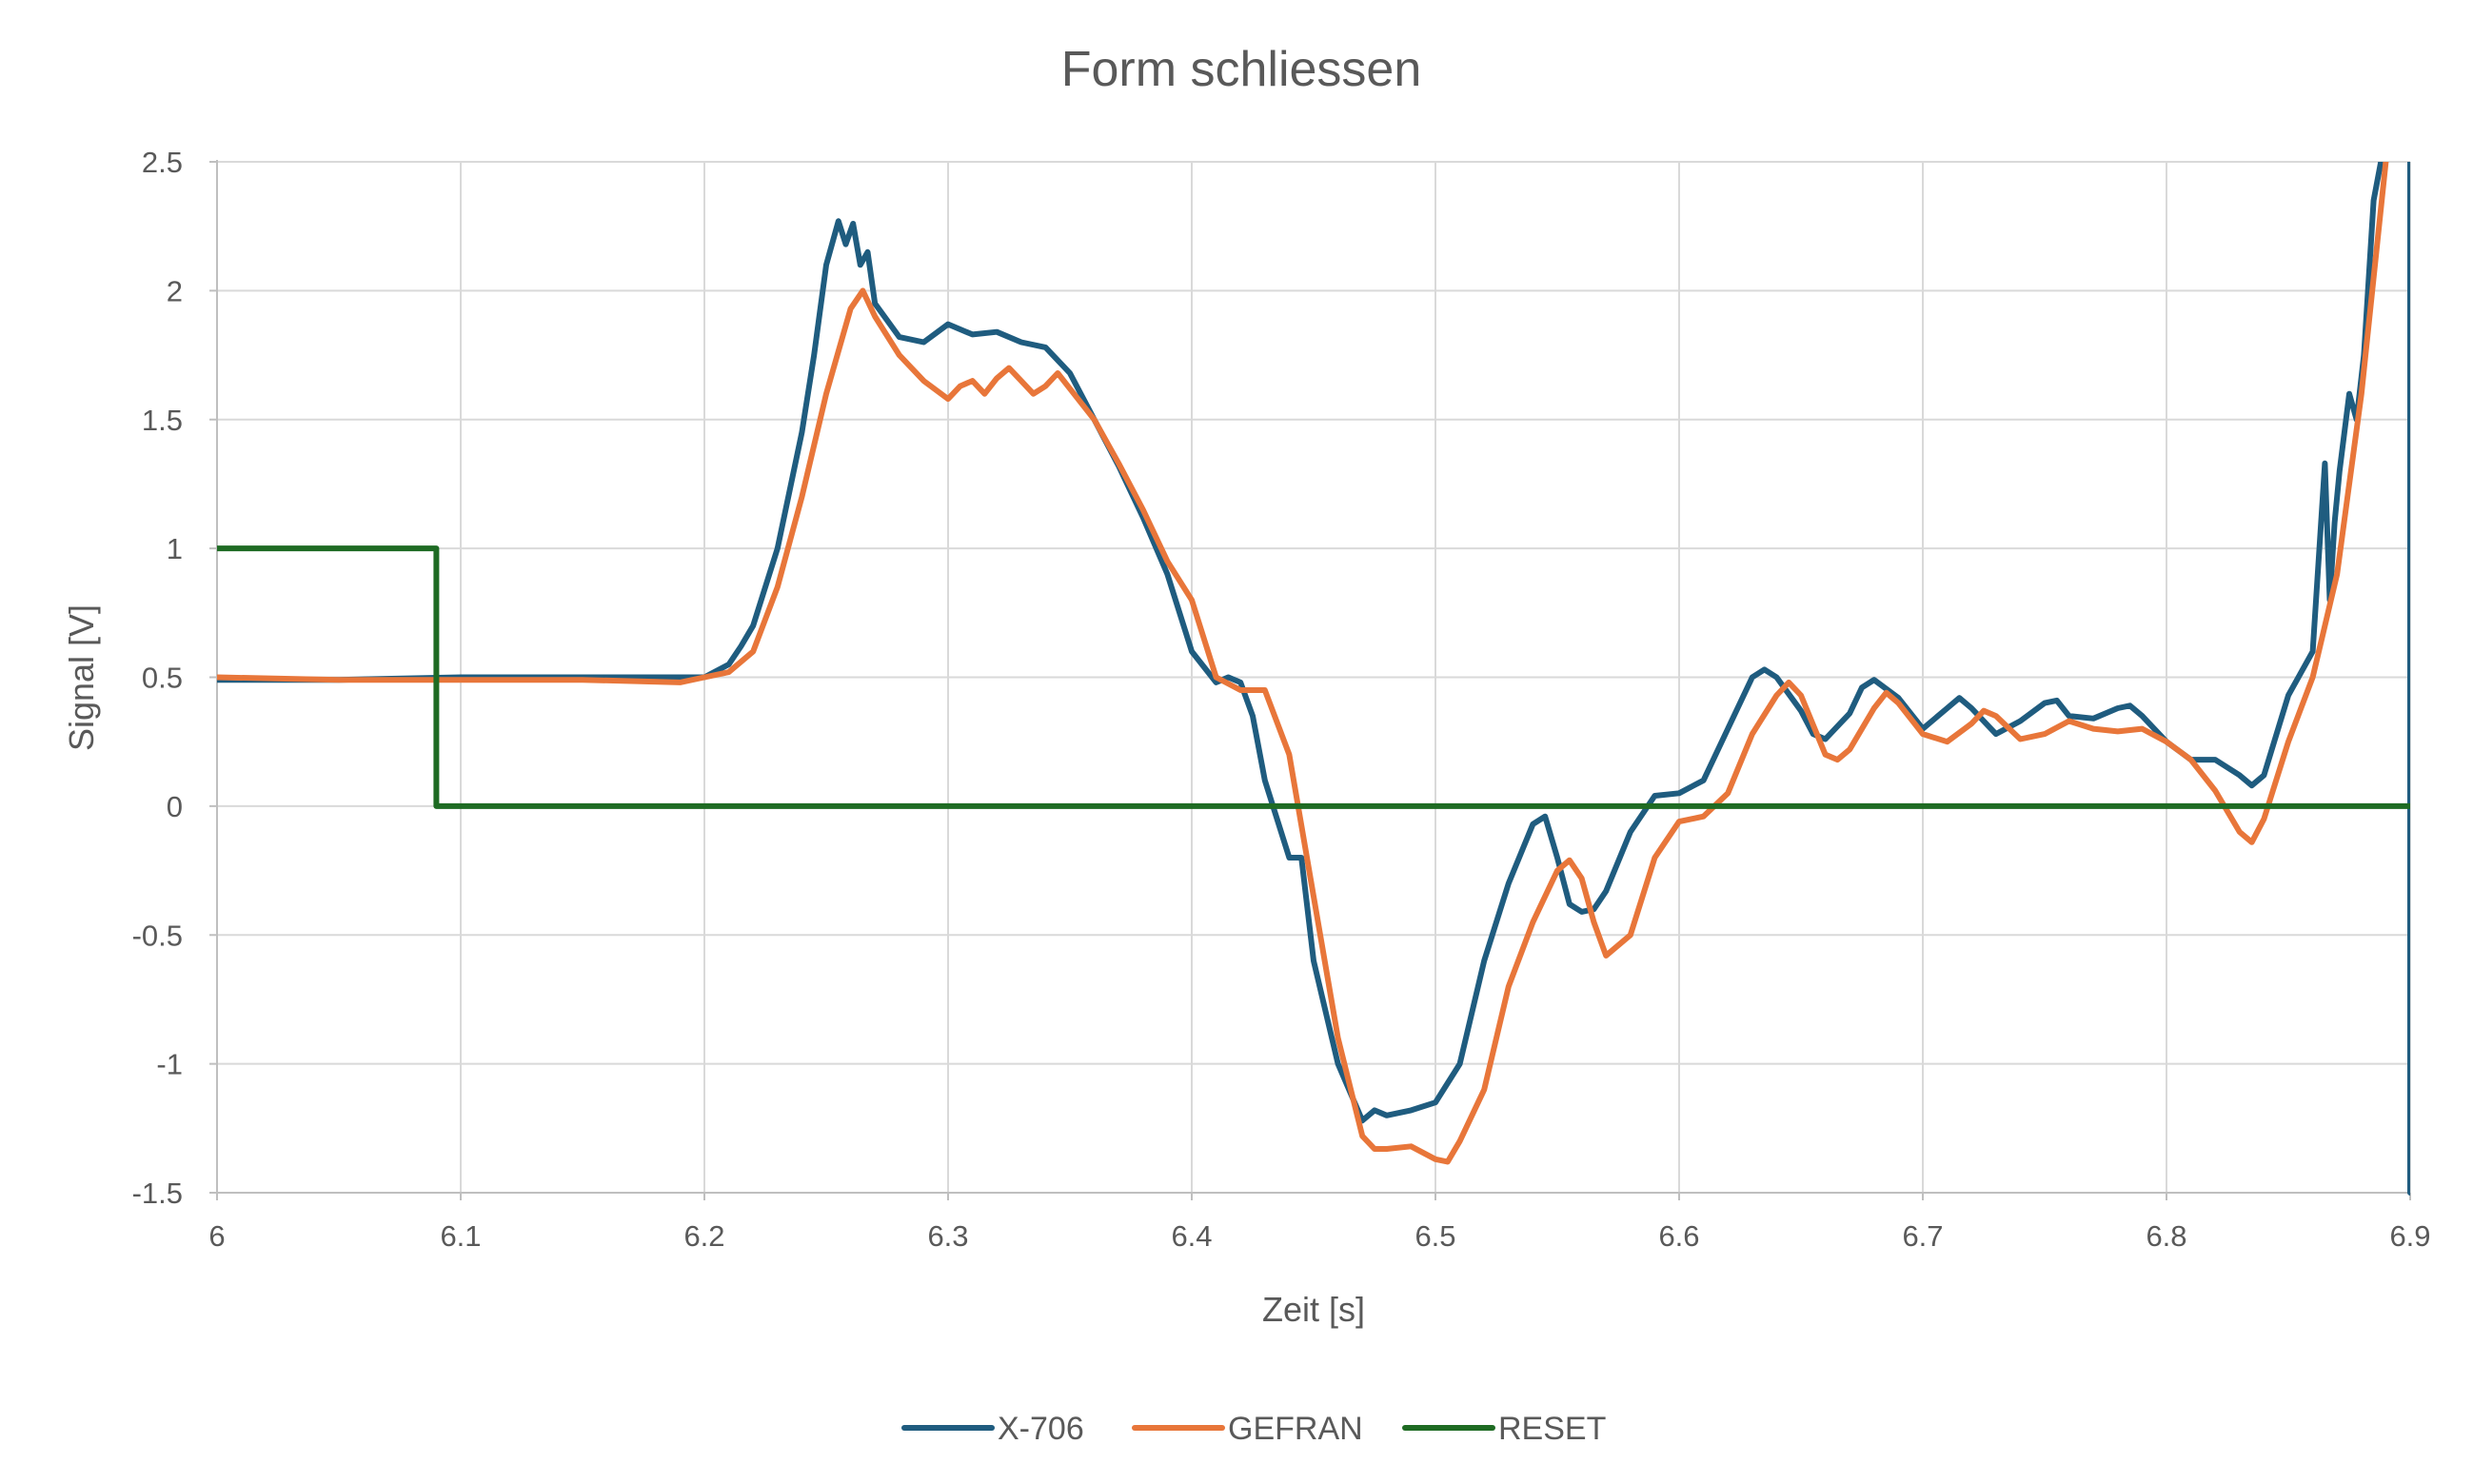 This screenshot has height=1484, width=2473. Describe the element at coordinates (157, 1193) in the screenshot. I see `y-tick-label: -1.5` at that location.